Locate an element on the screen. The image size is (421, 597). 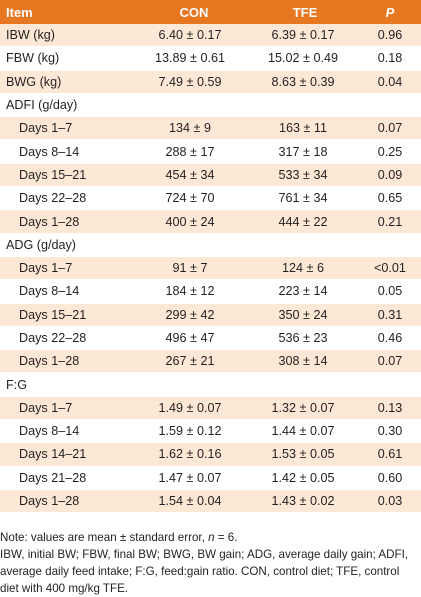
cell-tfe: 1.44 ± 0.07 is located at coordinates (303, 431).